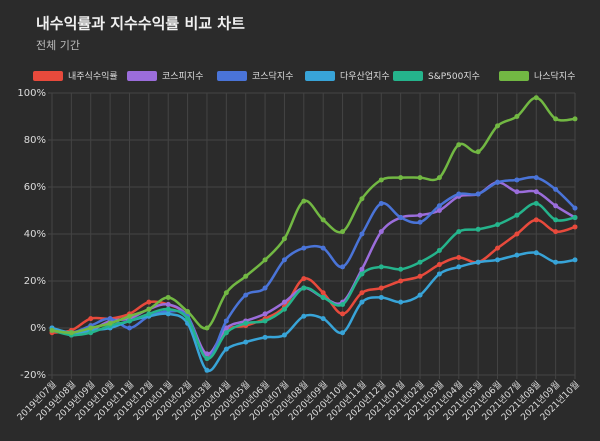  Describe the element at coordinates (33, 375) in the screenshot. I see `y-tick-label: -20%` at that location.